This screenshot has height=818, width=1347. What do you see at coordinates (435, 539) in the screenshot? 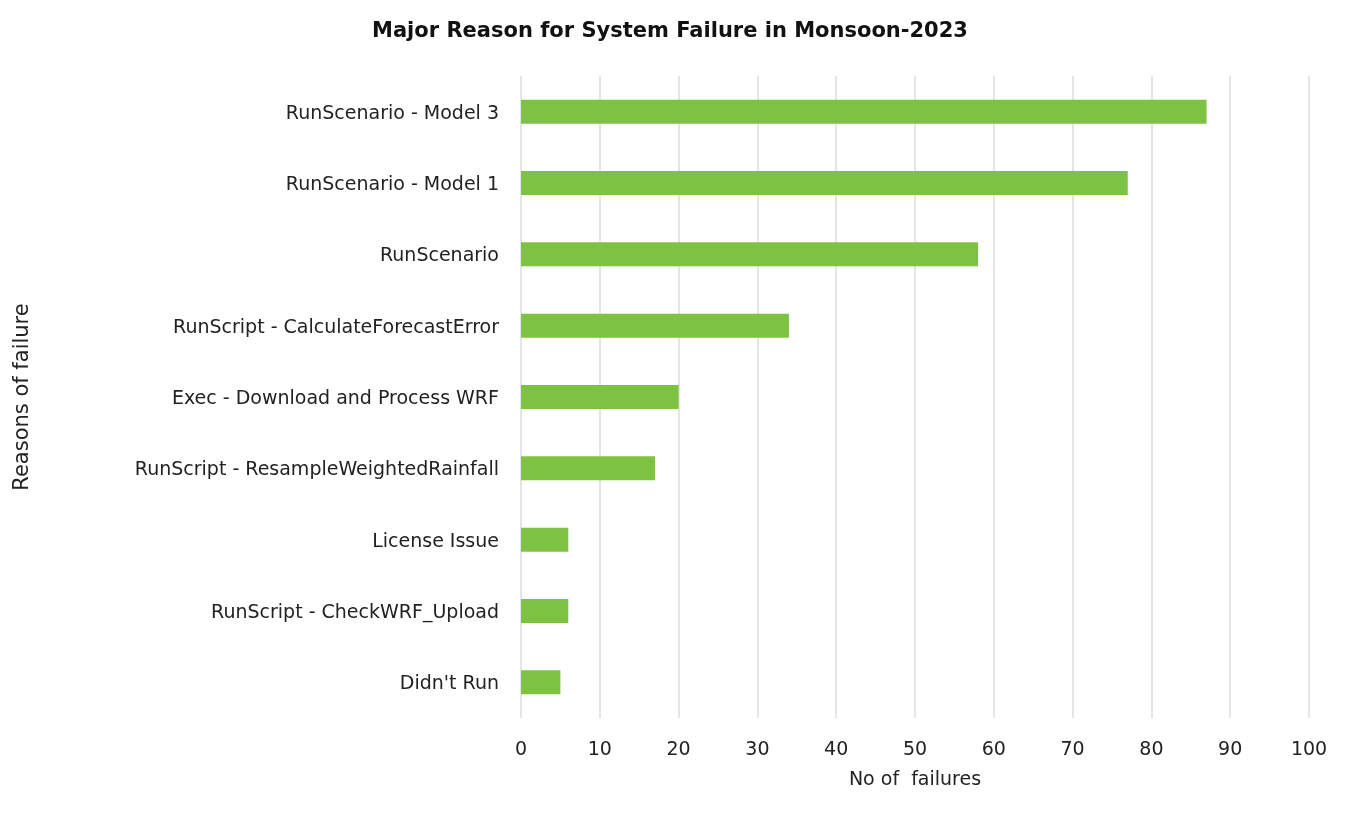
I see `y-tick-label: License Issue` at bounding box center [435, 539].